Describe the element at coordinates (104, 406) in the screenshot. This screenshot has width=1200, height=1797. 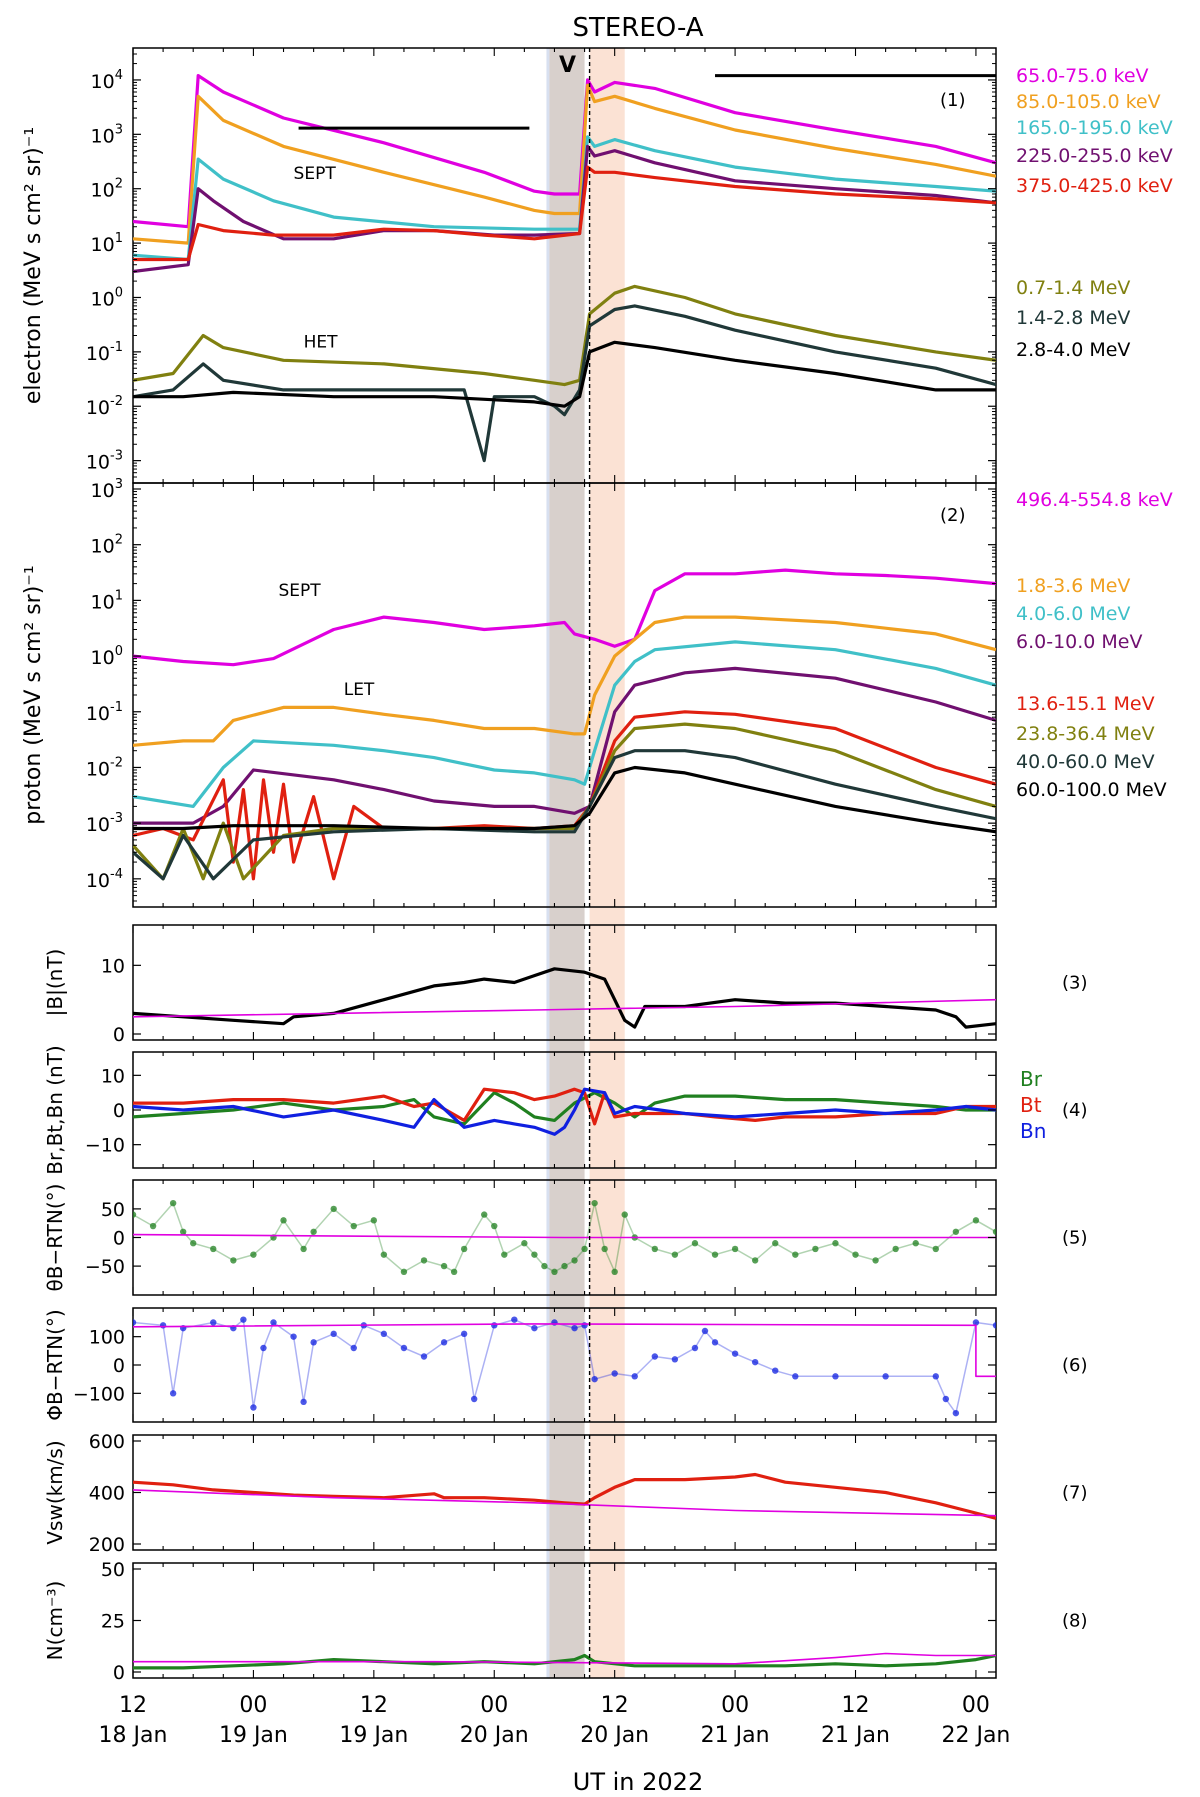
I see `y-tick-label: 10⁻²` at that location.